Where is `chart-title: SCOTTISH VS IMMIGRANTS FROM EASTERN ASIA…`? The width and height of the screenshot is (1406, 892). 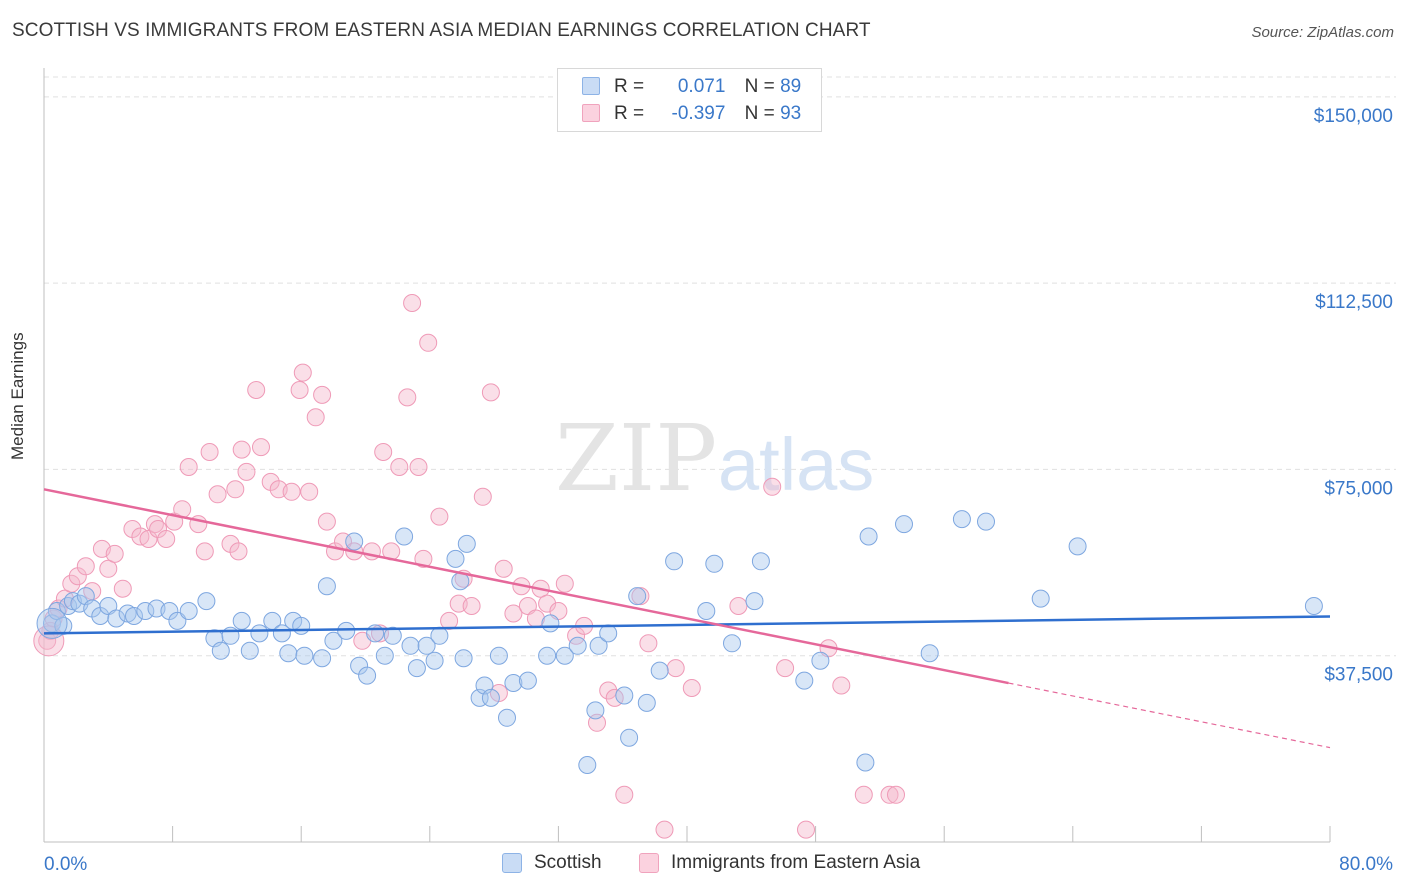
chart-title: SCOTTISH VS IMMIGRANTS FROM EASTERN ASIA… is located at coordinates (441, 30).